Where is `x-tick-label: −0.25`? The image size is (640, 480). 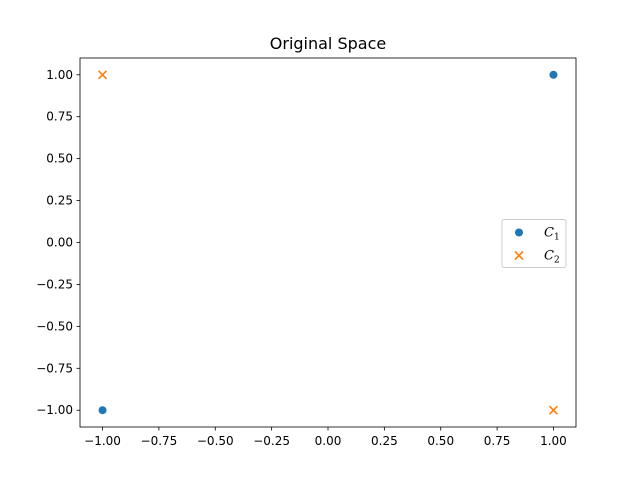
x-tick-label: −0.25 is located at coordinates (271, 441).